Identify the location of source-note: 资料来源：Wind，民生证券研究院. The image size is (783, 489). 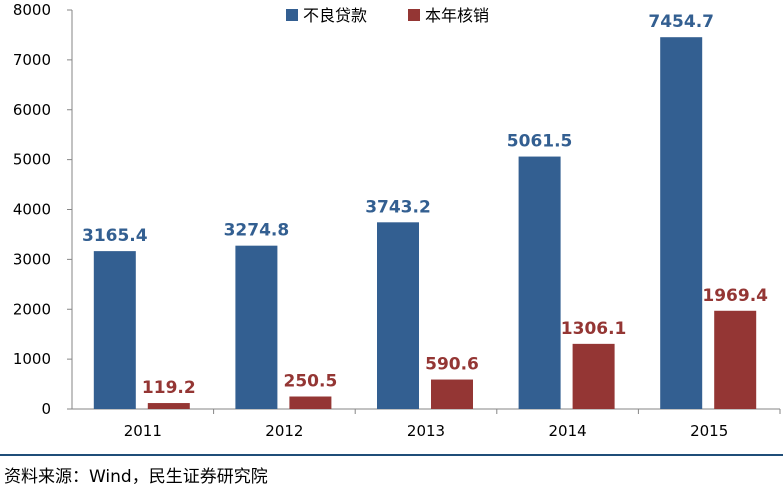
(136, 477).